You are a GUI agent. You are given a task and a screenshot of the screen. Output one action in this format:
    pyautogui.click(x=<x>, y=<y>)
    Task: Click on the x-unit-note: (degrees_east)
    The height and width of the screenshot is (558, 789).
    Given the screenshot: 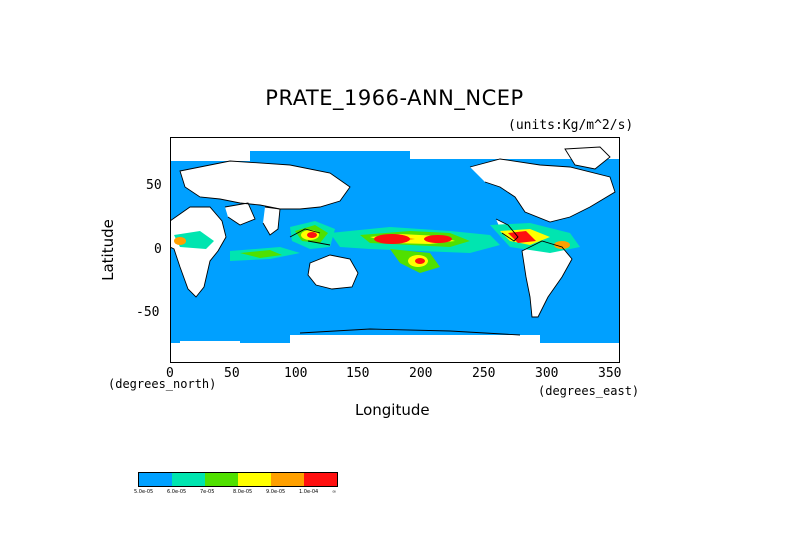 What is the action you would take?
    pyautogui.click(x=589, y=391)
    